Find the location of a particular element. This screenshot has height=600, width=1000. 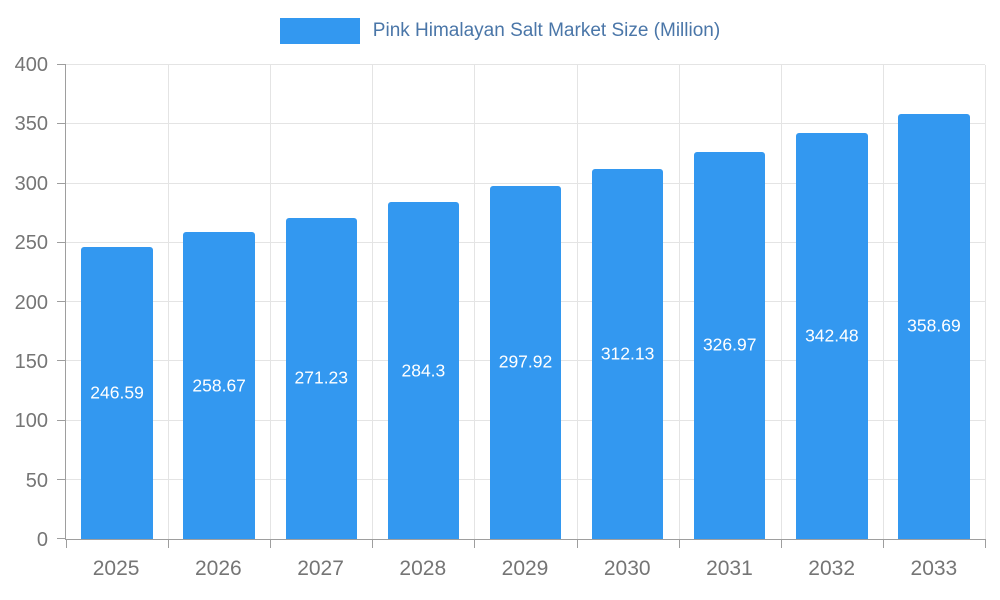

bar-2026: 258.67 is located at coordinates (219, 385).